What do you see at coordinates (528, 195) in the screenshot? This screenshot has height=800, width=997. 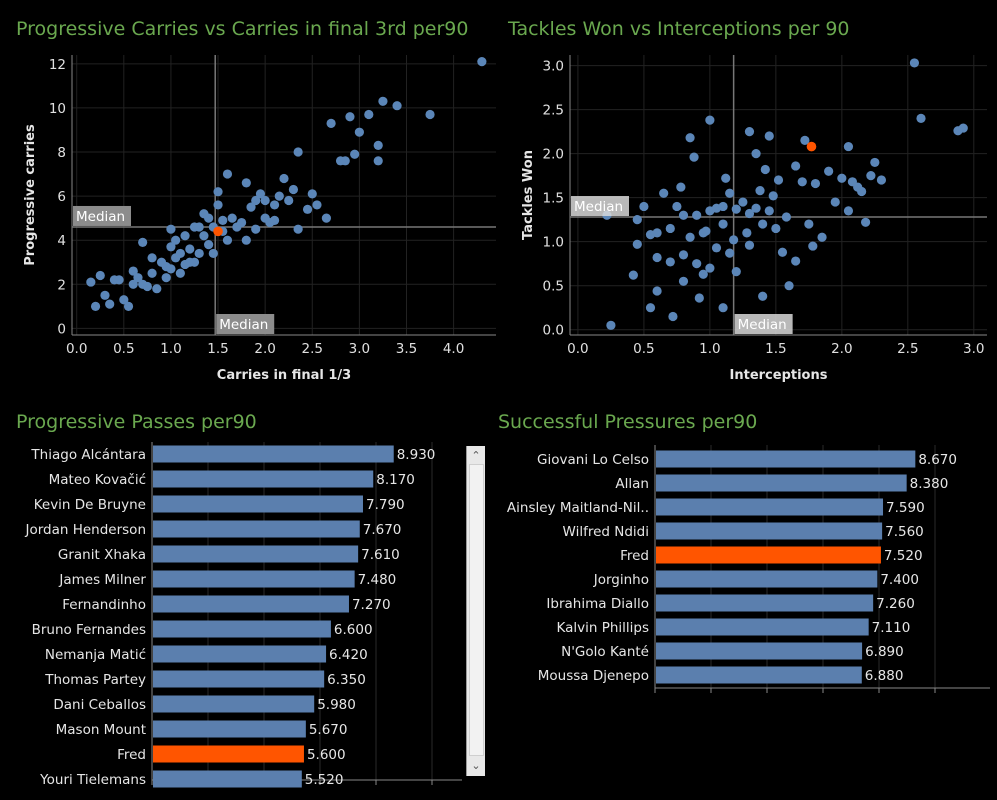 I see `y-axis-title: Tackles Won` at bounding box center [528, 195].